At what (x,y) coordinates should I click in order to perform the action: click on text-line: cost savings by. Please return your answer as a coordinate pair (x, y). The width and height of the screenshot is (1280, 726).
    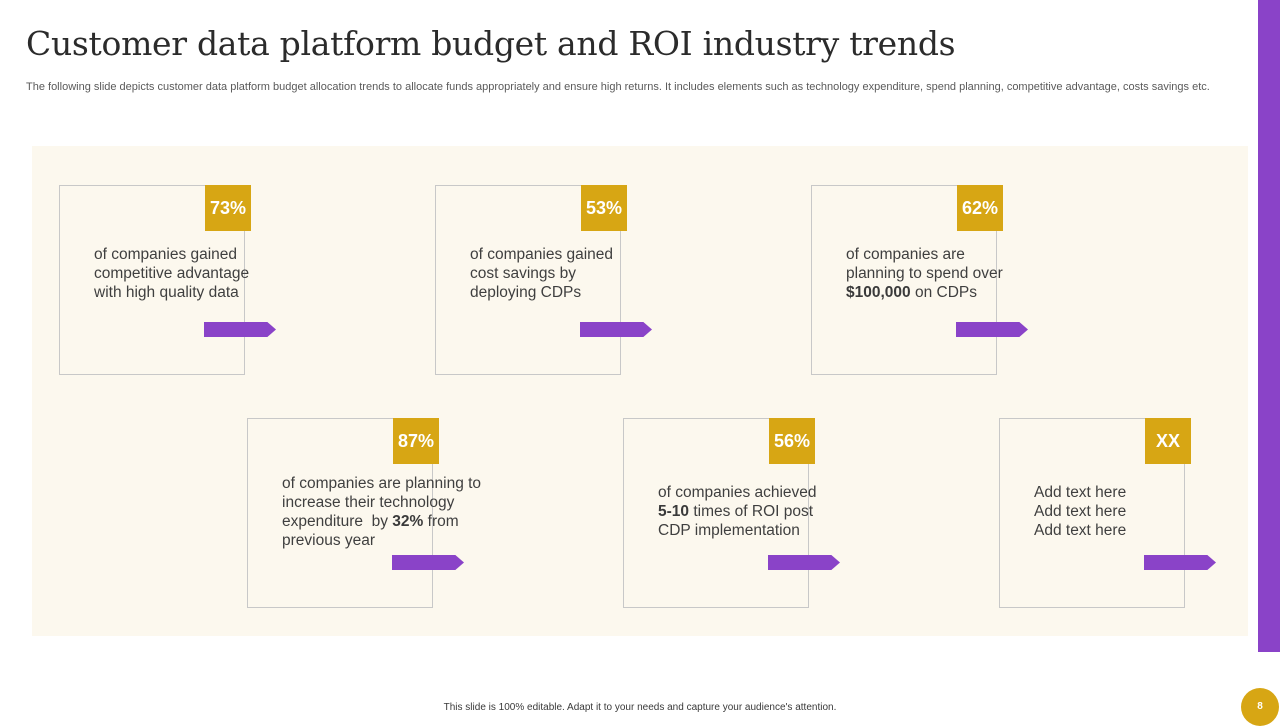
    Looking at the image, I should click on (523, 273).